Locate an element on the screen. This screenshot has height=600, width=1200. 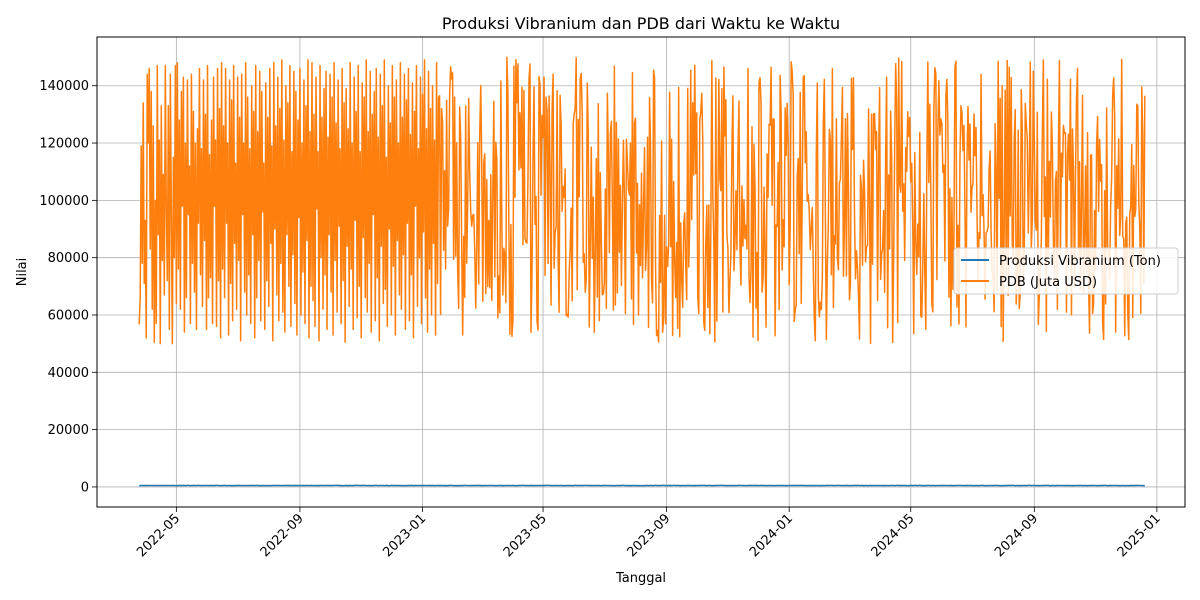
x-tick-label: 2024-05 is located at coordinates (893, 535).